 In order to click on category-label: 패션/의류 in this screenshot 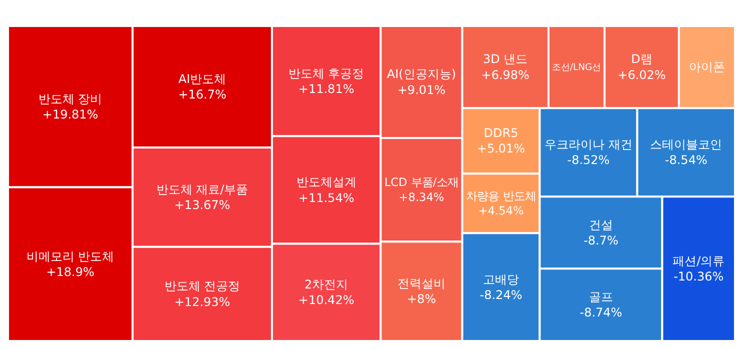, I will do `click(698, 261)`.